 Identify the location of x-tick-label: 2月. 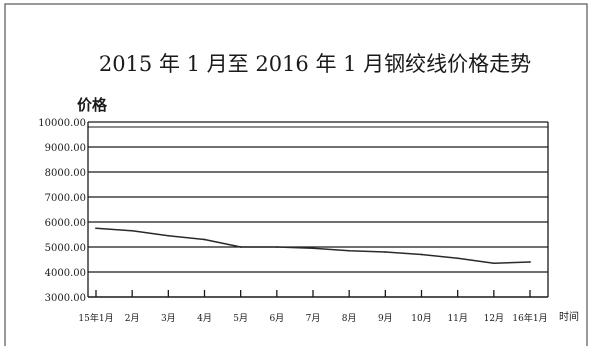
(132, 318).